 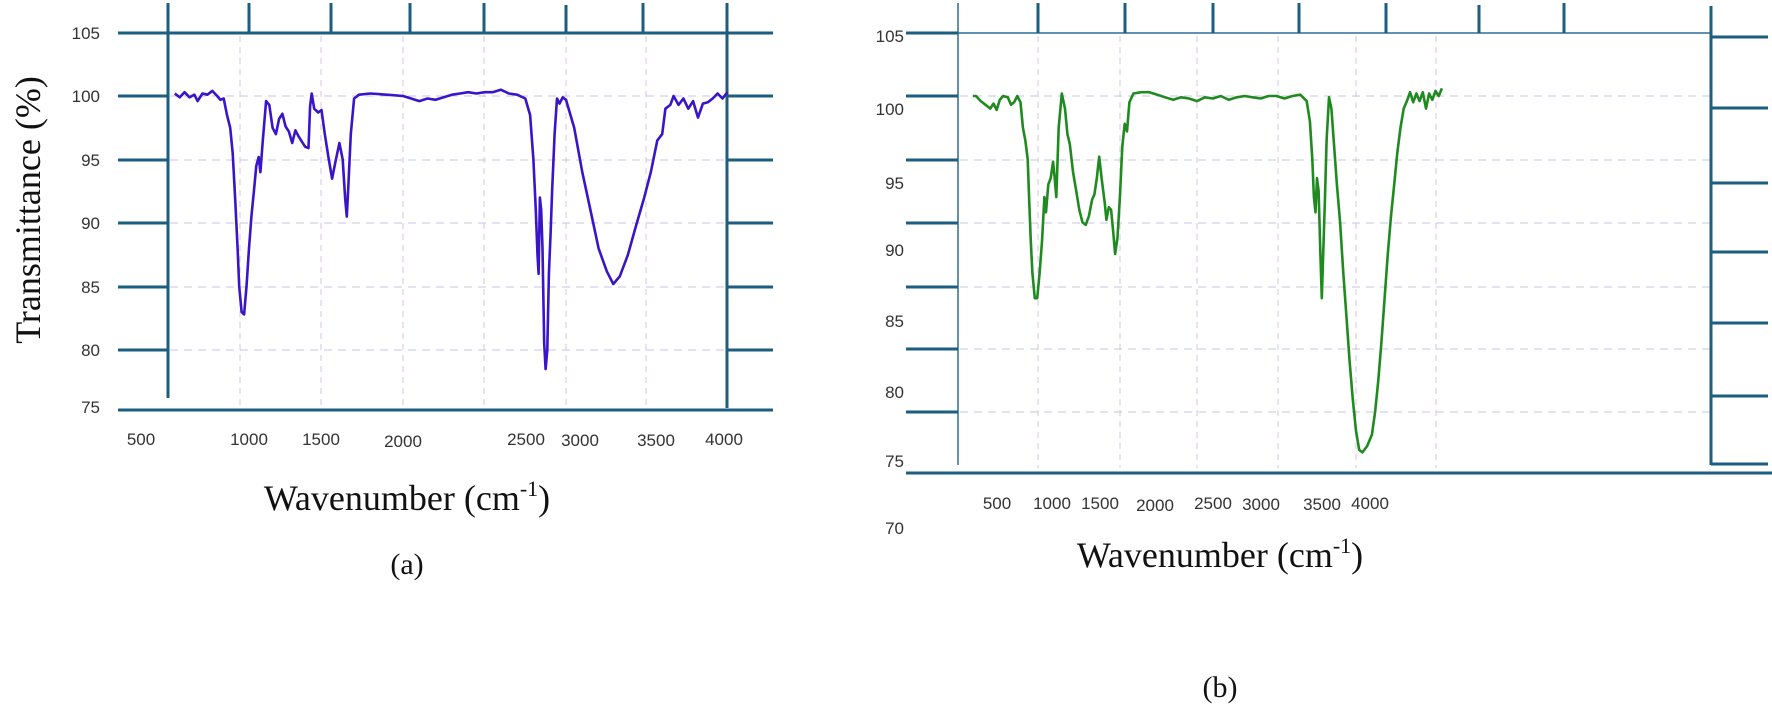 What do you see at coordinates (1186, 504) in the screenshot?
I see `panel-b-x-tick-labels: 500 1000 1500 2000 2500 3000 3500 4000` at bounding box center [1186, 504].